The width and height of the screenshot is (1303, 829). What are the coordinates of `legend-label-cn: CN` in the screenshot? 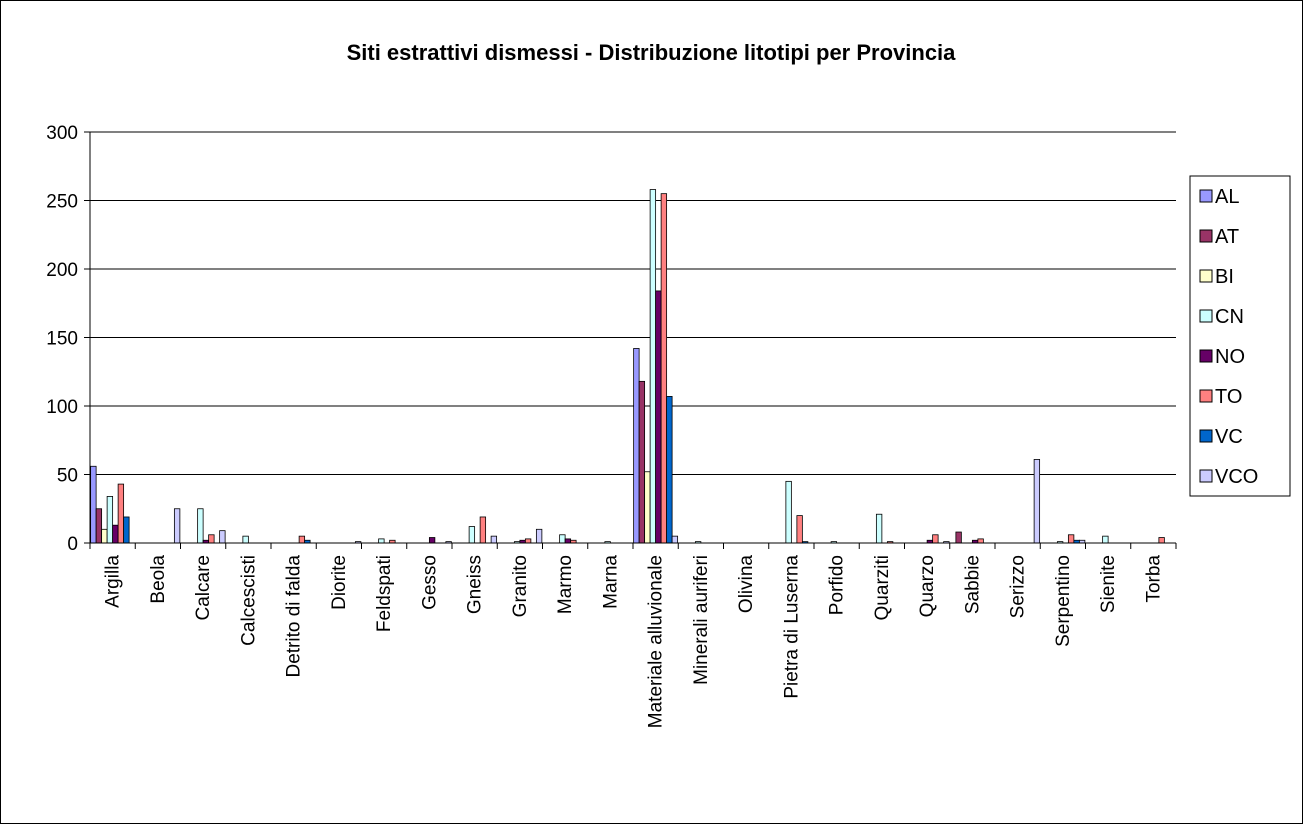 It's located at (1229, 317).